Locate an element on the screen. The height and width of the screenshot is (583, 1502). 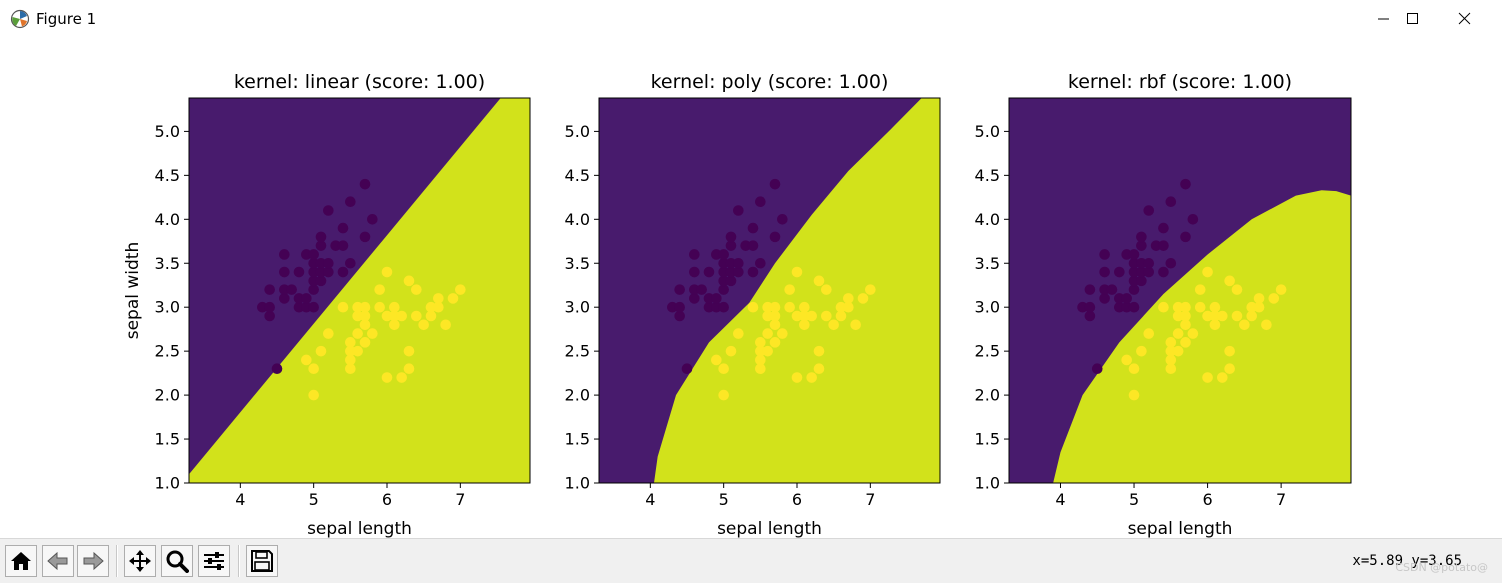
back-button is located at coordinates (58, 561).